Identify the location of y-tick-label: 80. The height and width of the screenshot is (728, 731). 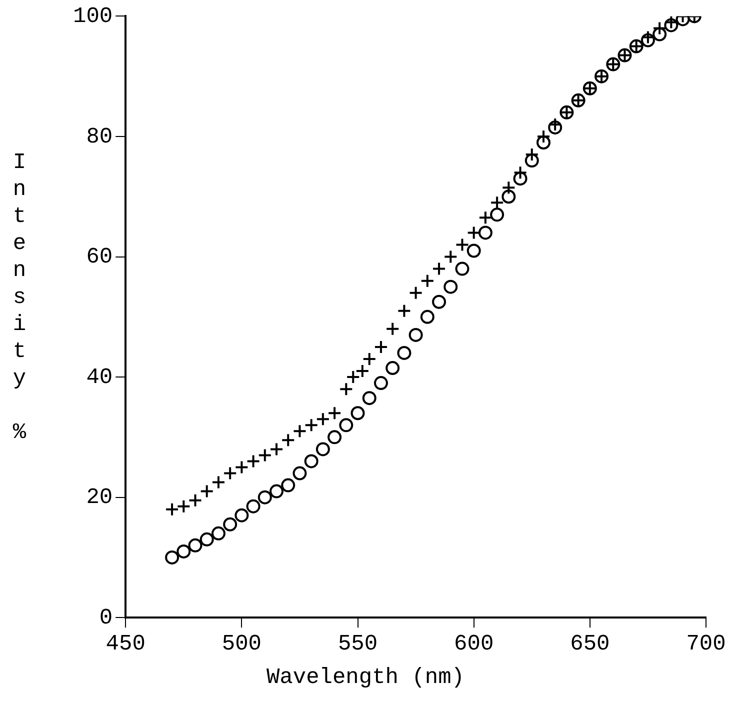
(99, 137).